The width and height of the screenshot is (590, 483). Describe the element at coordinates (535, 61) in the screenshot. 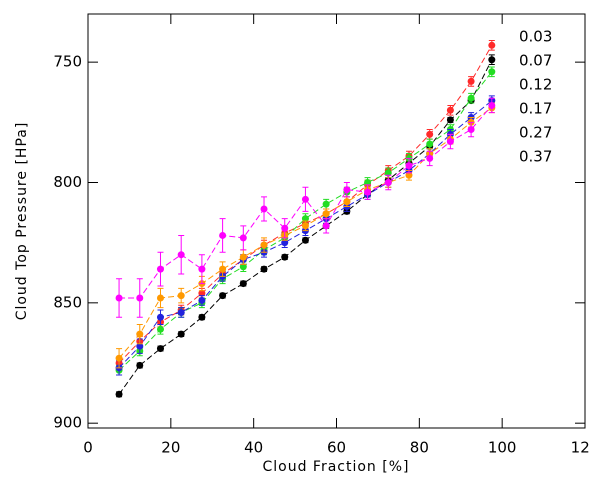

I see `legend-label: 0.07` at that location.